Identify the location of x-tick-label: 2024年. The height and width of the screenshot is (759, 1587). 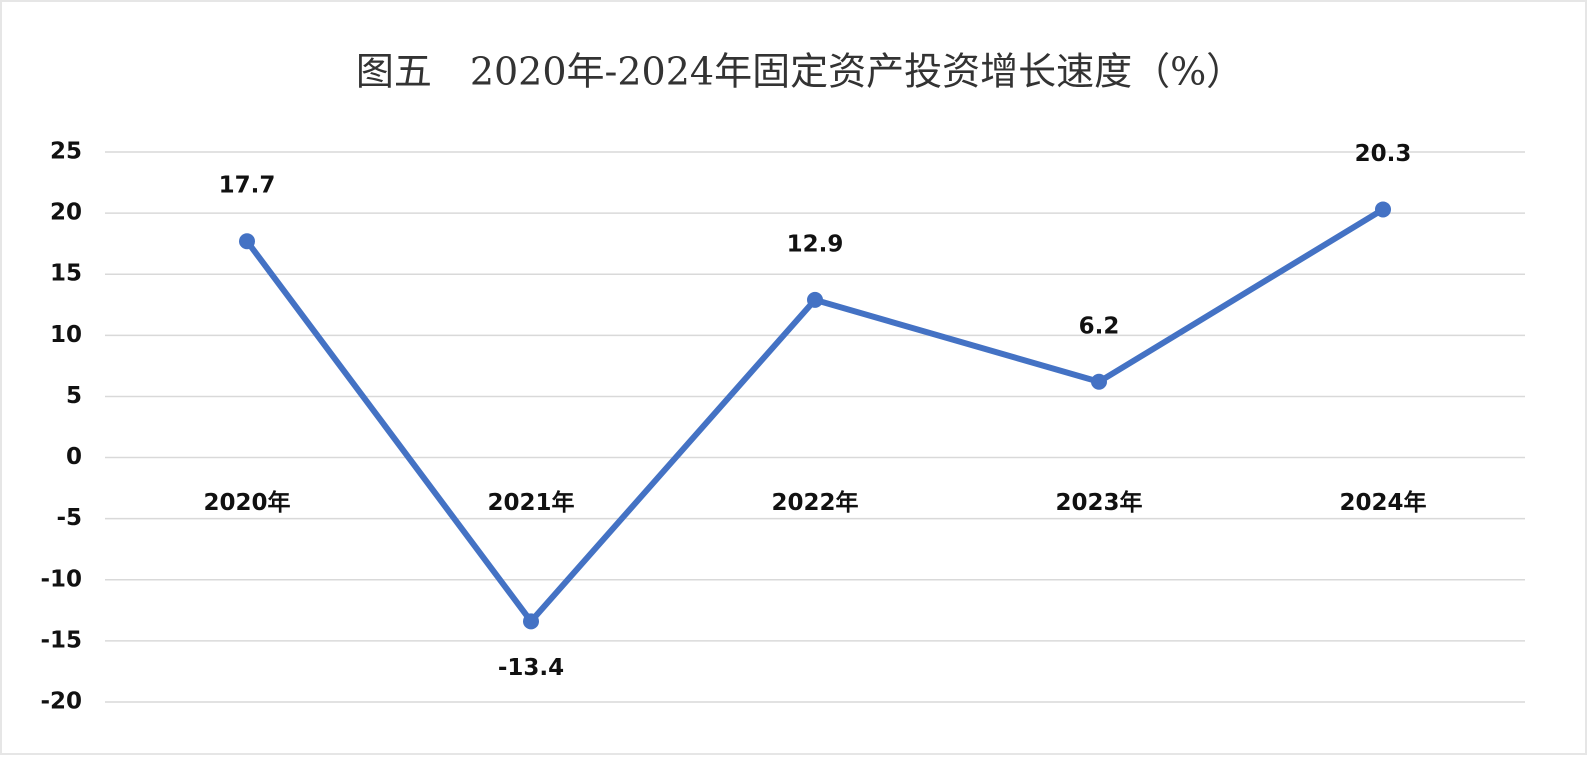
(1382, 502).